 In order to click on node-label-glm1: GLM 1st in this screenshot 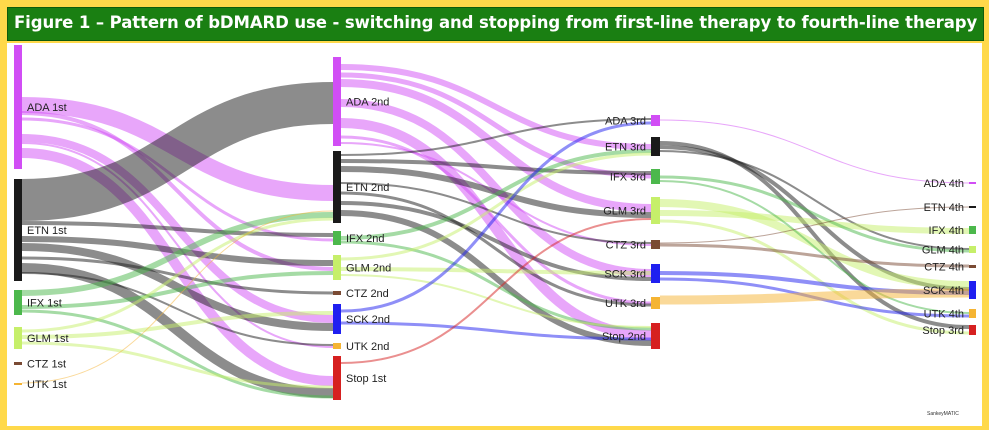, I will do `click(48, 339)`.